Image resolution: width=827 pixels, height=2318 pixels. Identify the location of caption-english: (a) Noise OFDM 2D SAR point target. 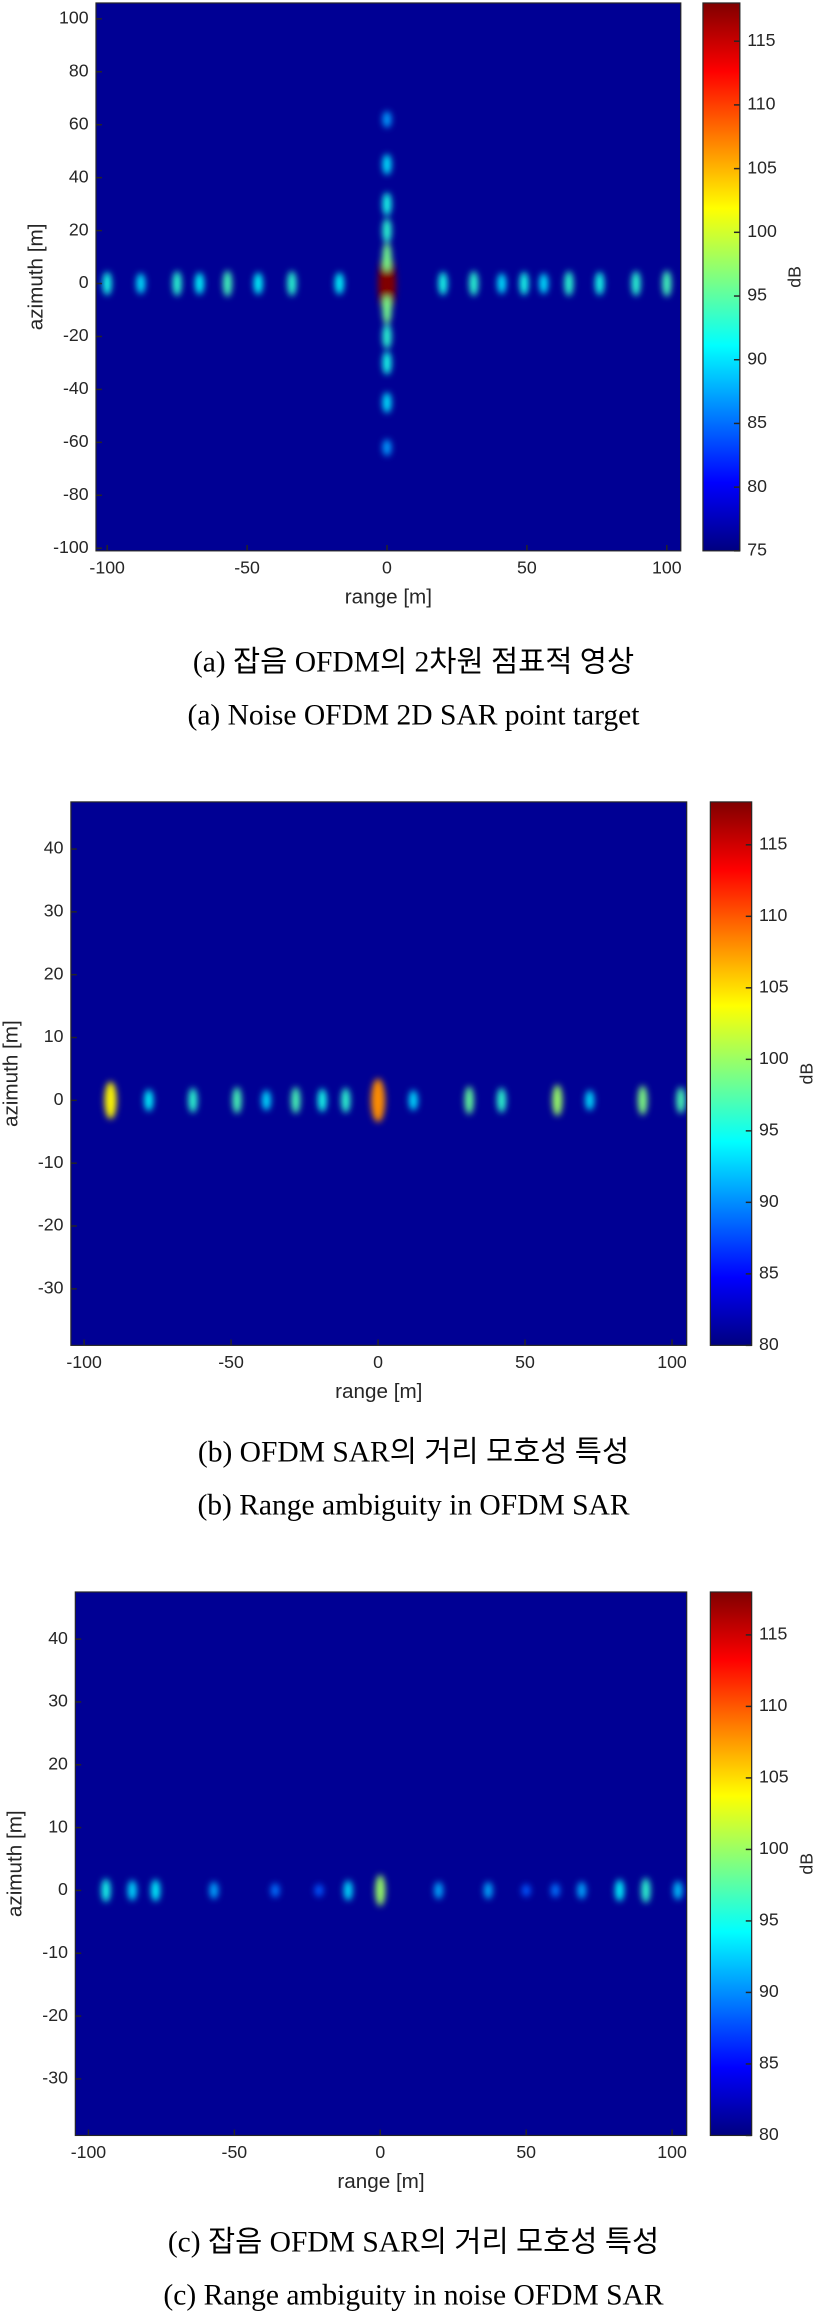
(413, 716).